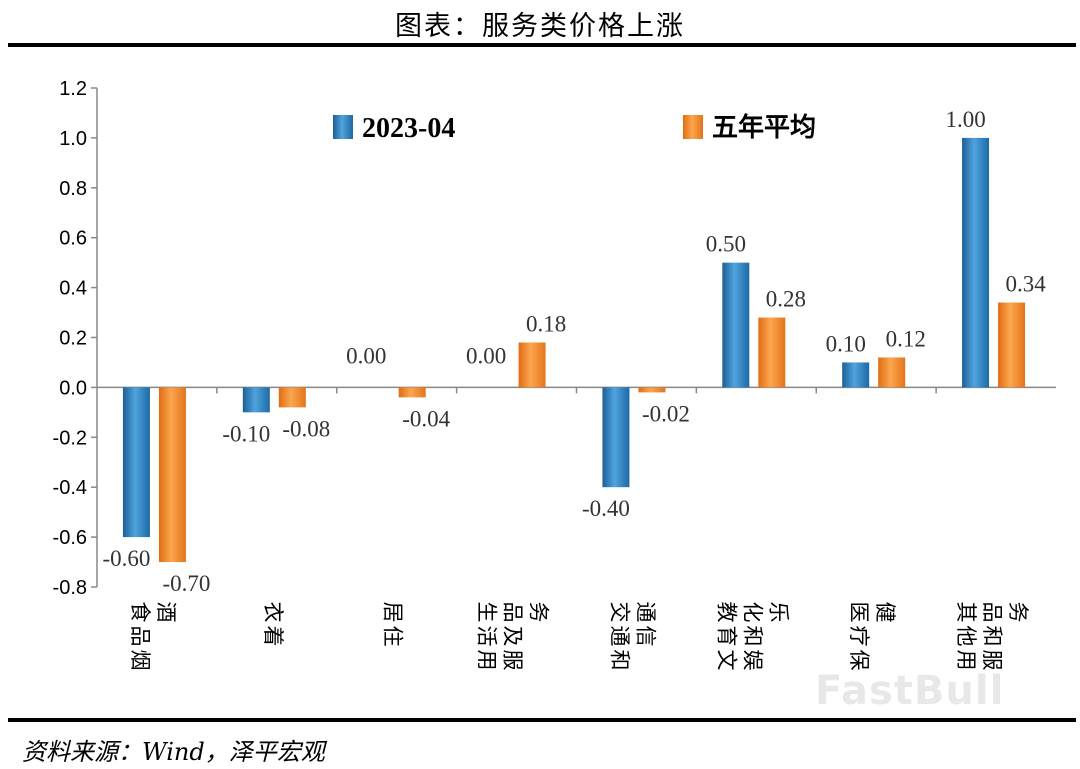 The width and height of the screenshot is (1080, 769). I want to click on category-char: 文, so click(726, 660).